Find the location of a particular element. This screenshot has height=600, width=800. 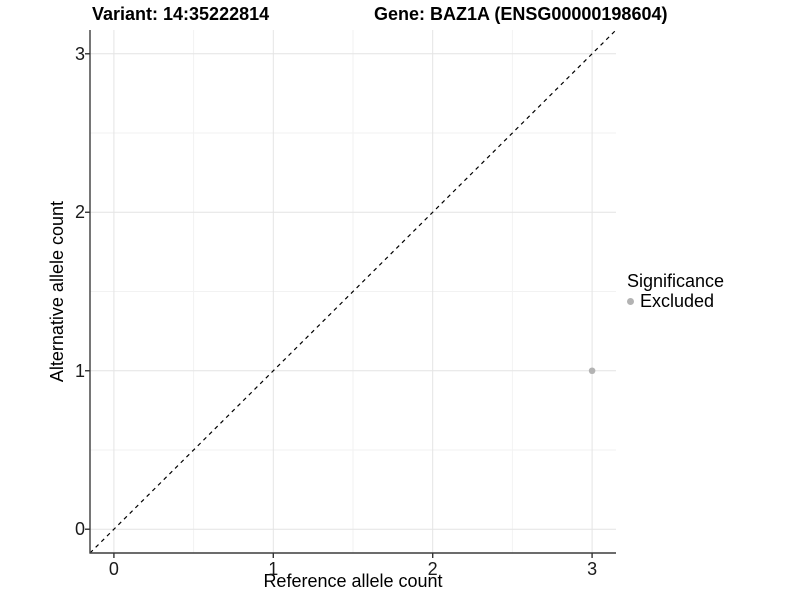

x-axis-title: Reference allele count is located at coordinates (353, 581).